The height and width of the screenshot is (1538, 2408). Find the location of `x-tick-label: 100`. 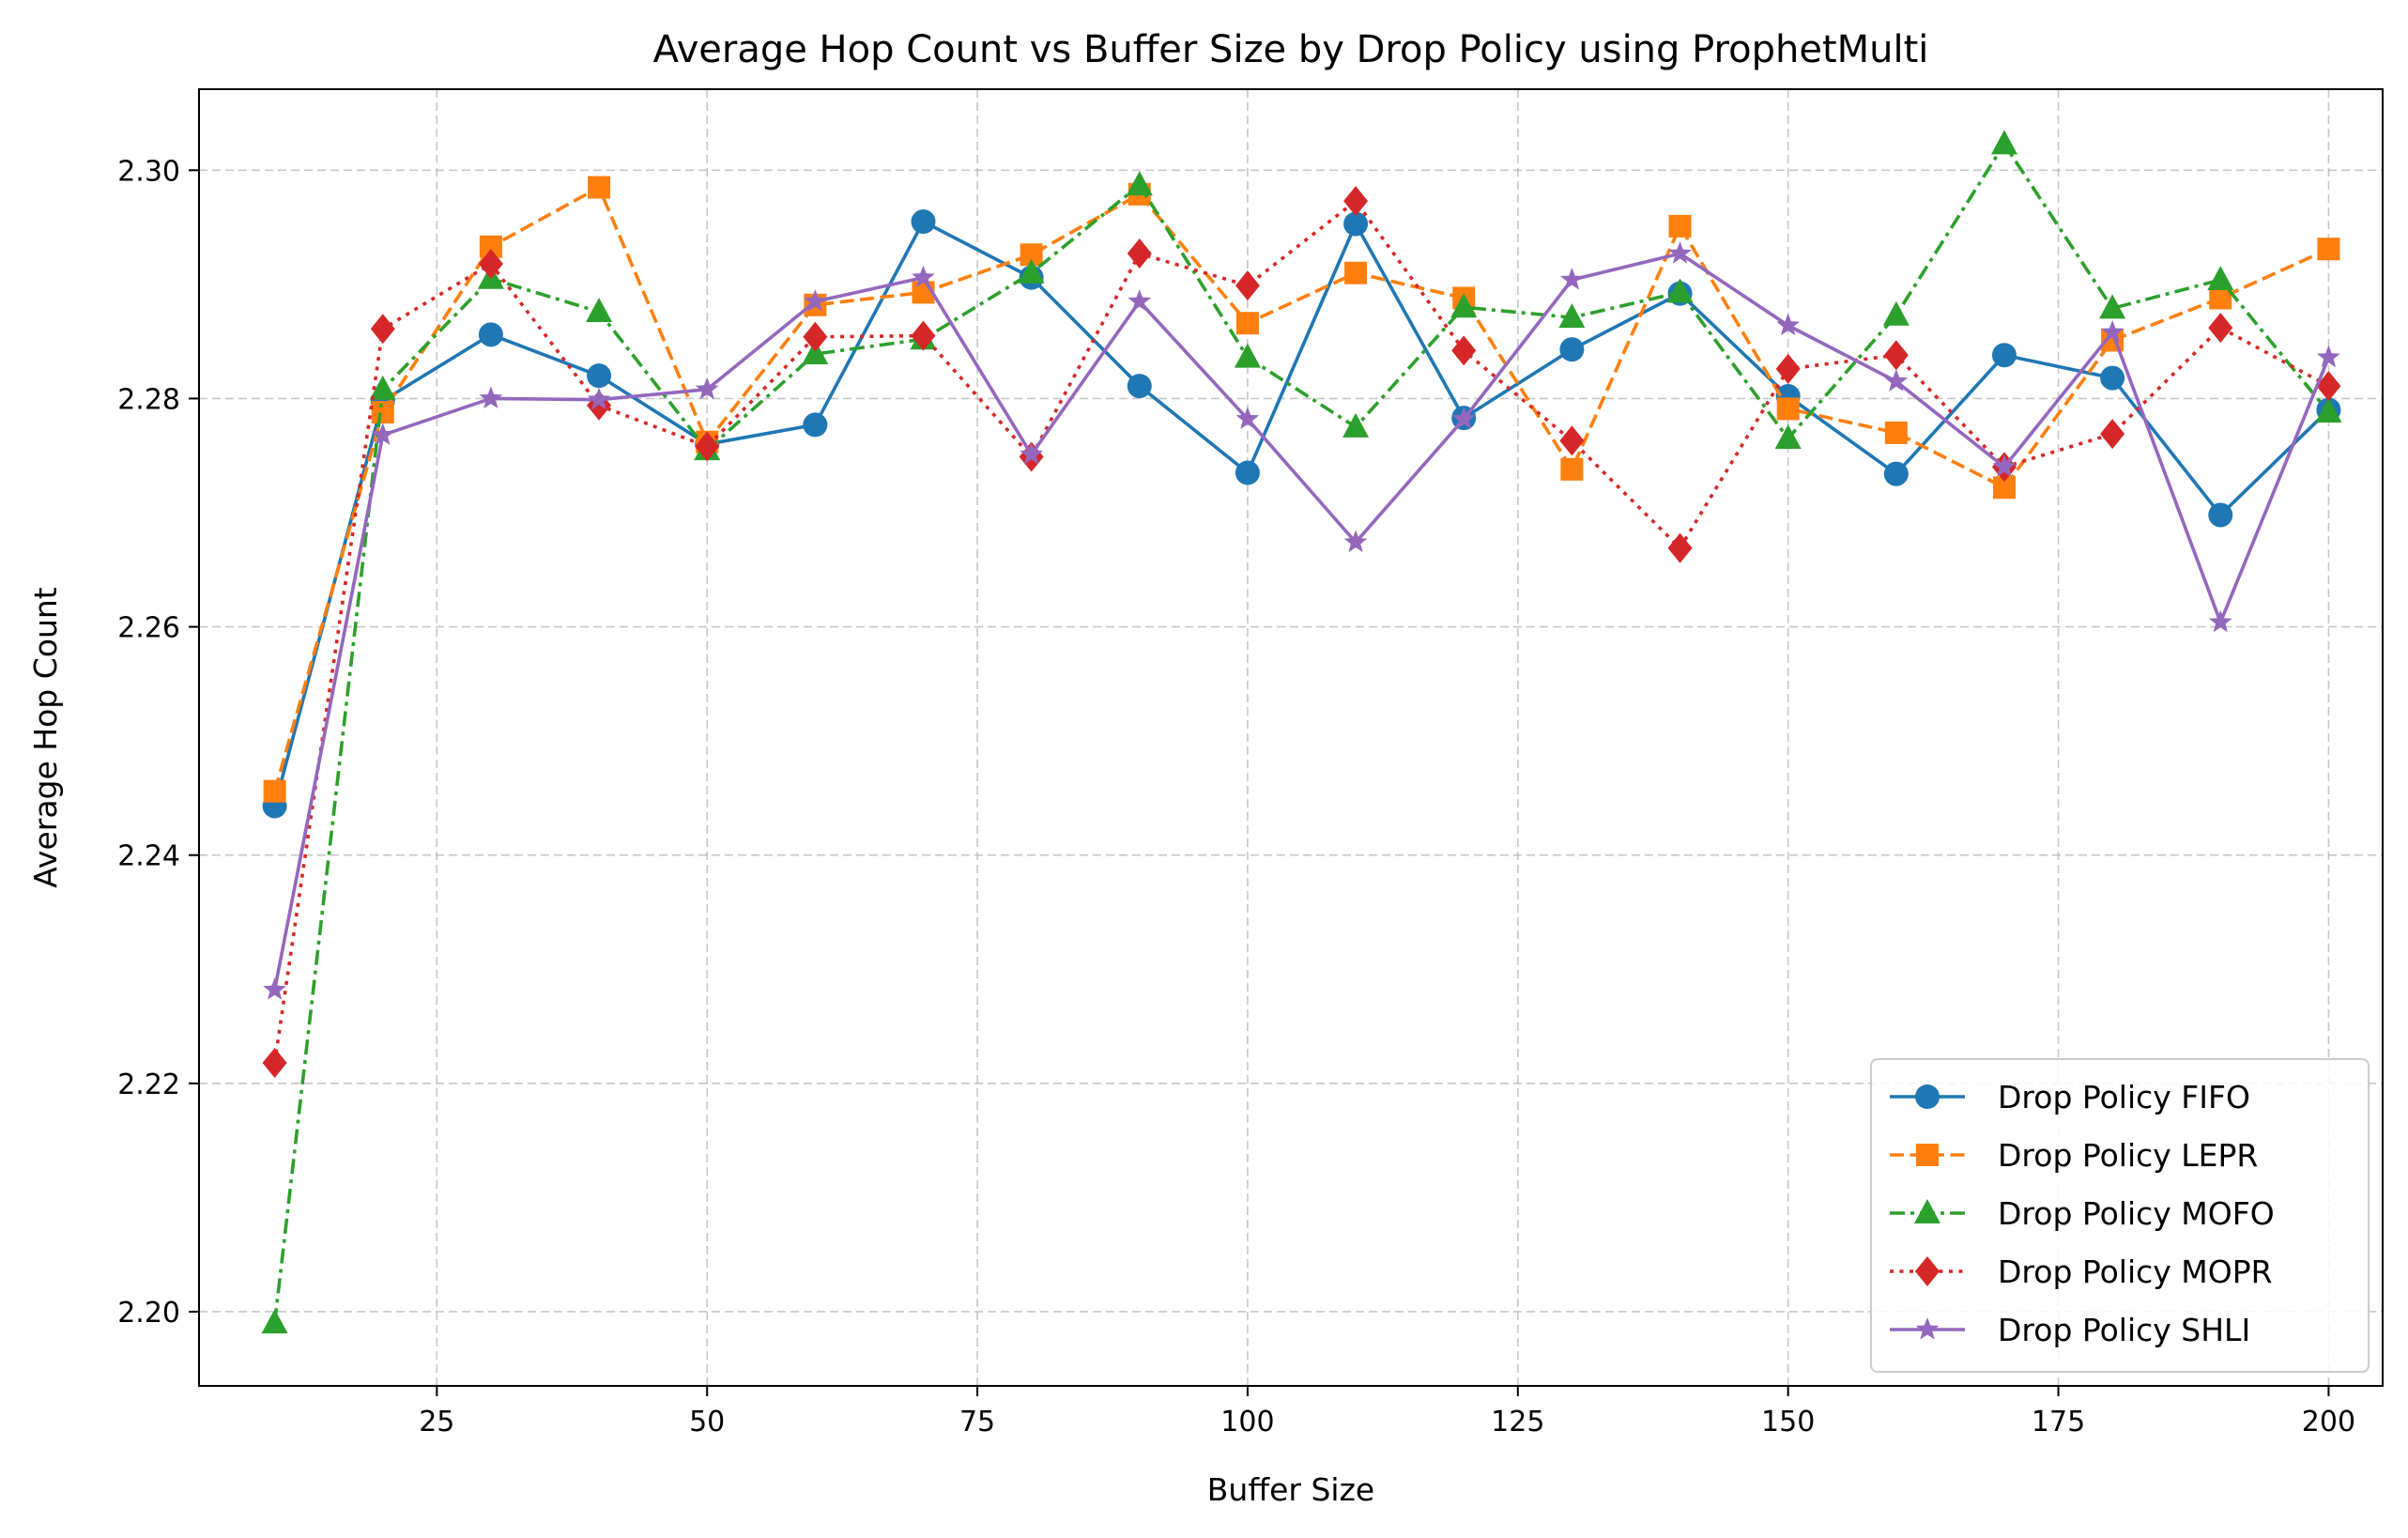

x-tick-label: 100 is located at coordinates (1247, 1422).